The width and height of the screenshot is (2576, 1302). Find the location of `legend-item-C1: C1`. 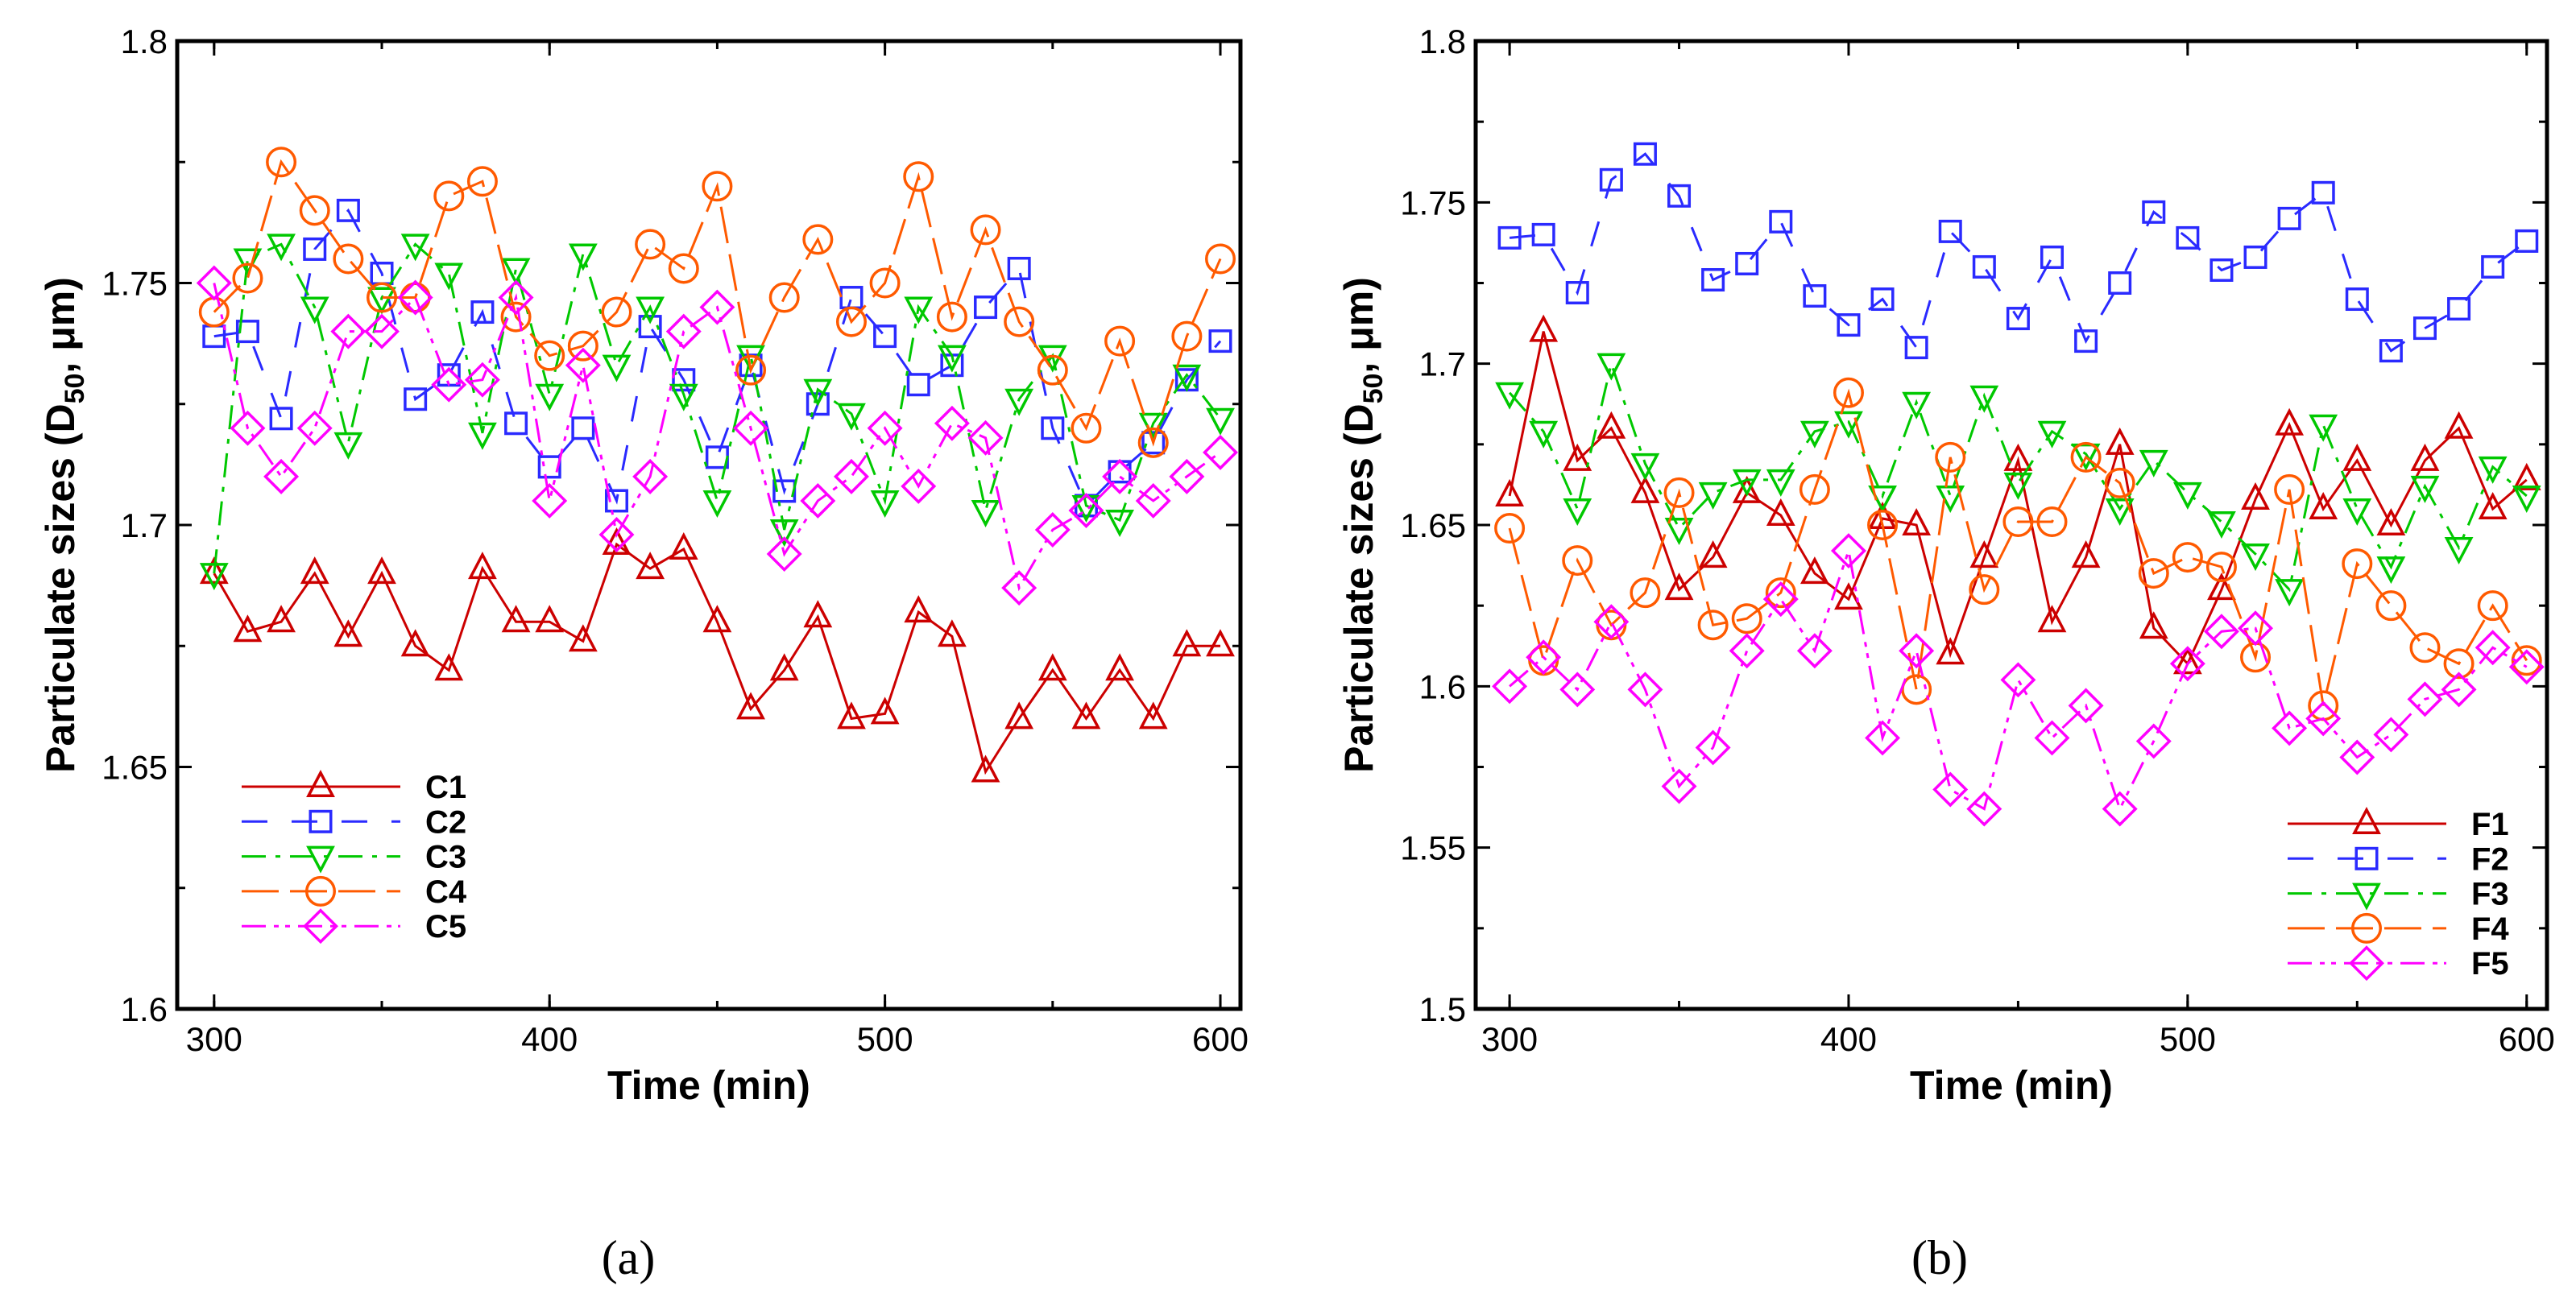

legend-item-C1: C1 is located at coordinates (354, 787).